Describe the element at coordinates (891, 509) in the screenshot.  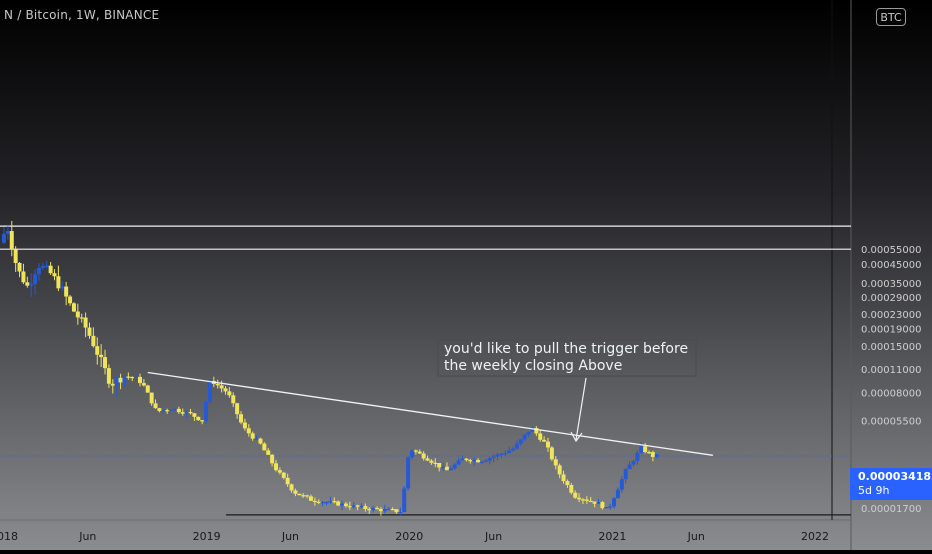
I see `price-tick-label: 0.00001700` at that location.